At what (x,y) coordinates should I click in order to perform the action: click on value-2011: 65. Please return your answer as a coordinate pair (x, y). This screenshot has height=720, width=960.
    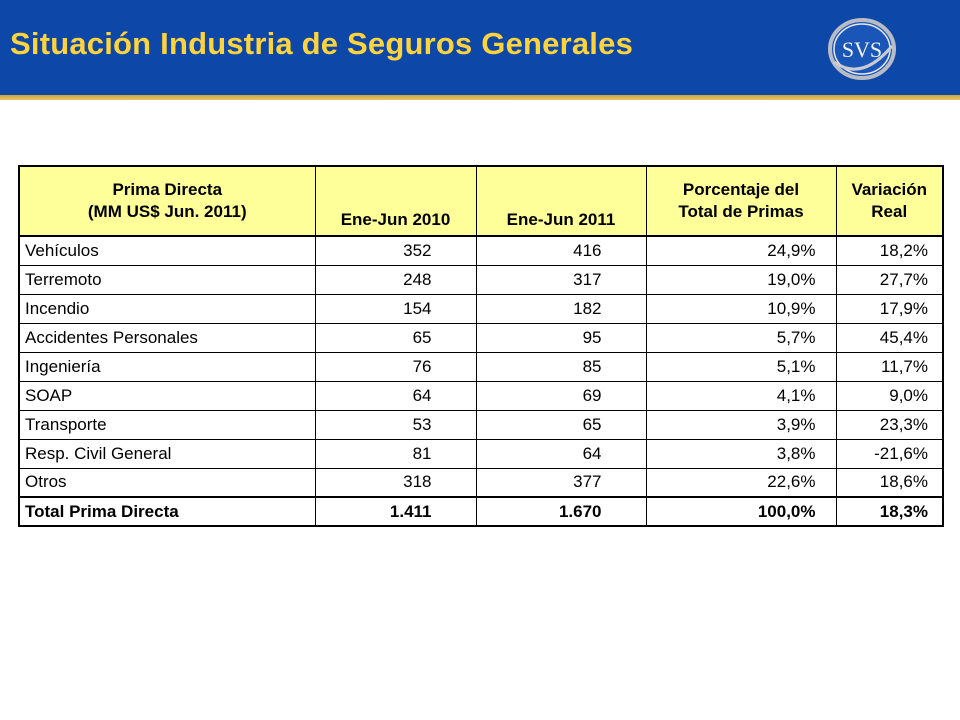
    Looking at the image, I should click on (561, 424).